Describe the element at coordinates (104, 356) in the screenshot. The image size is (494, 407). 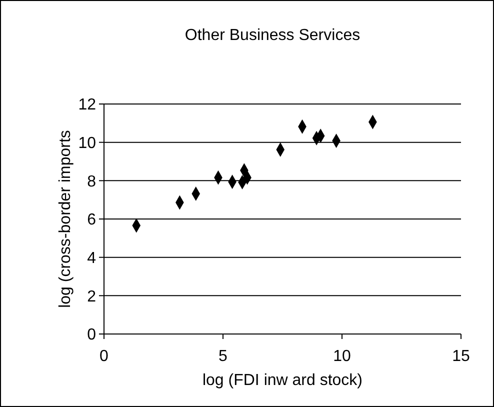
I see `x-tick-label: 0` at that location.